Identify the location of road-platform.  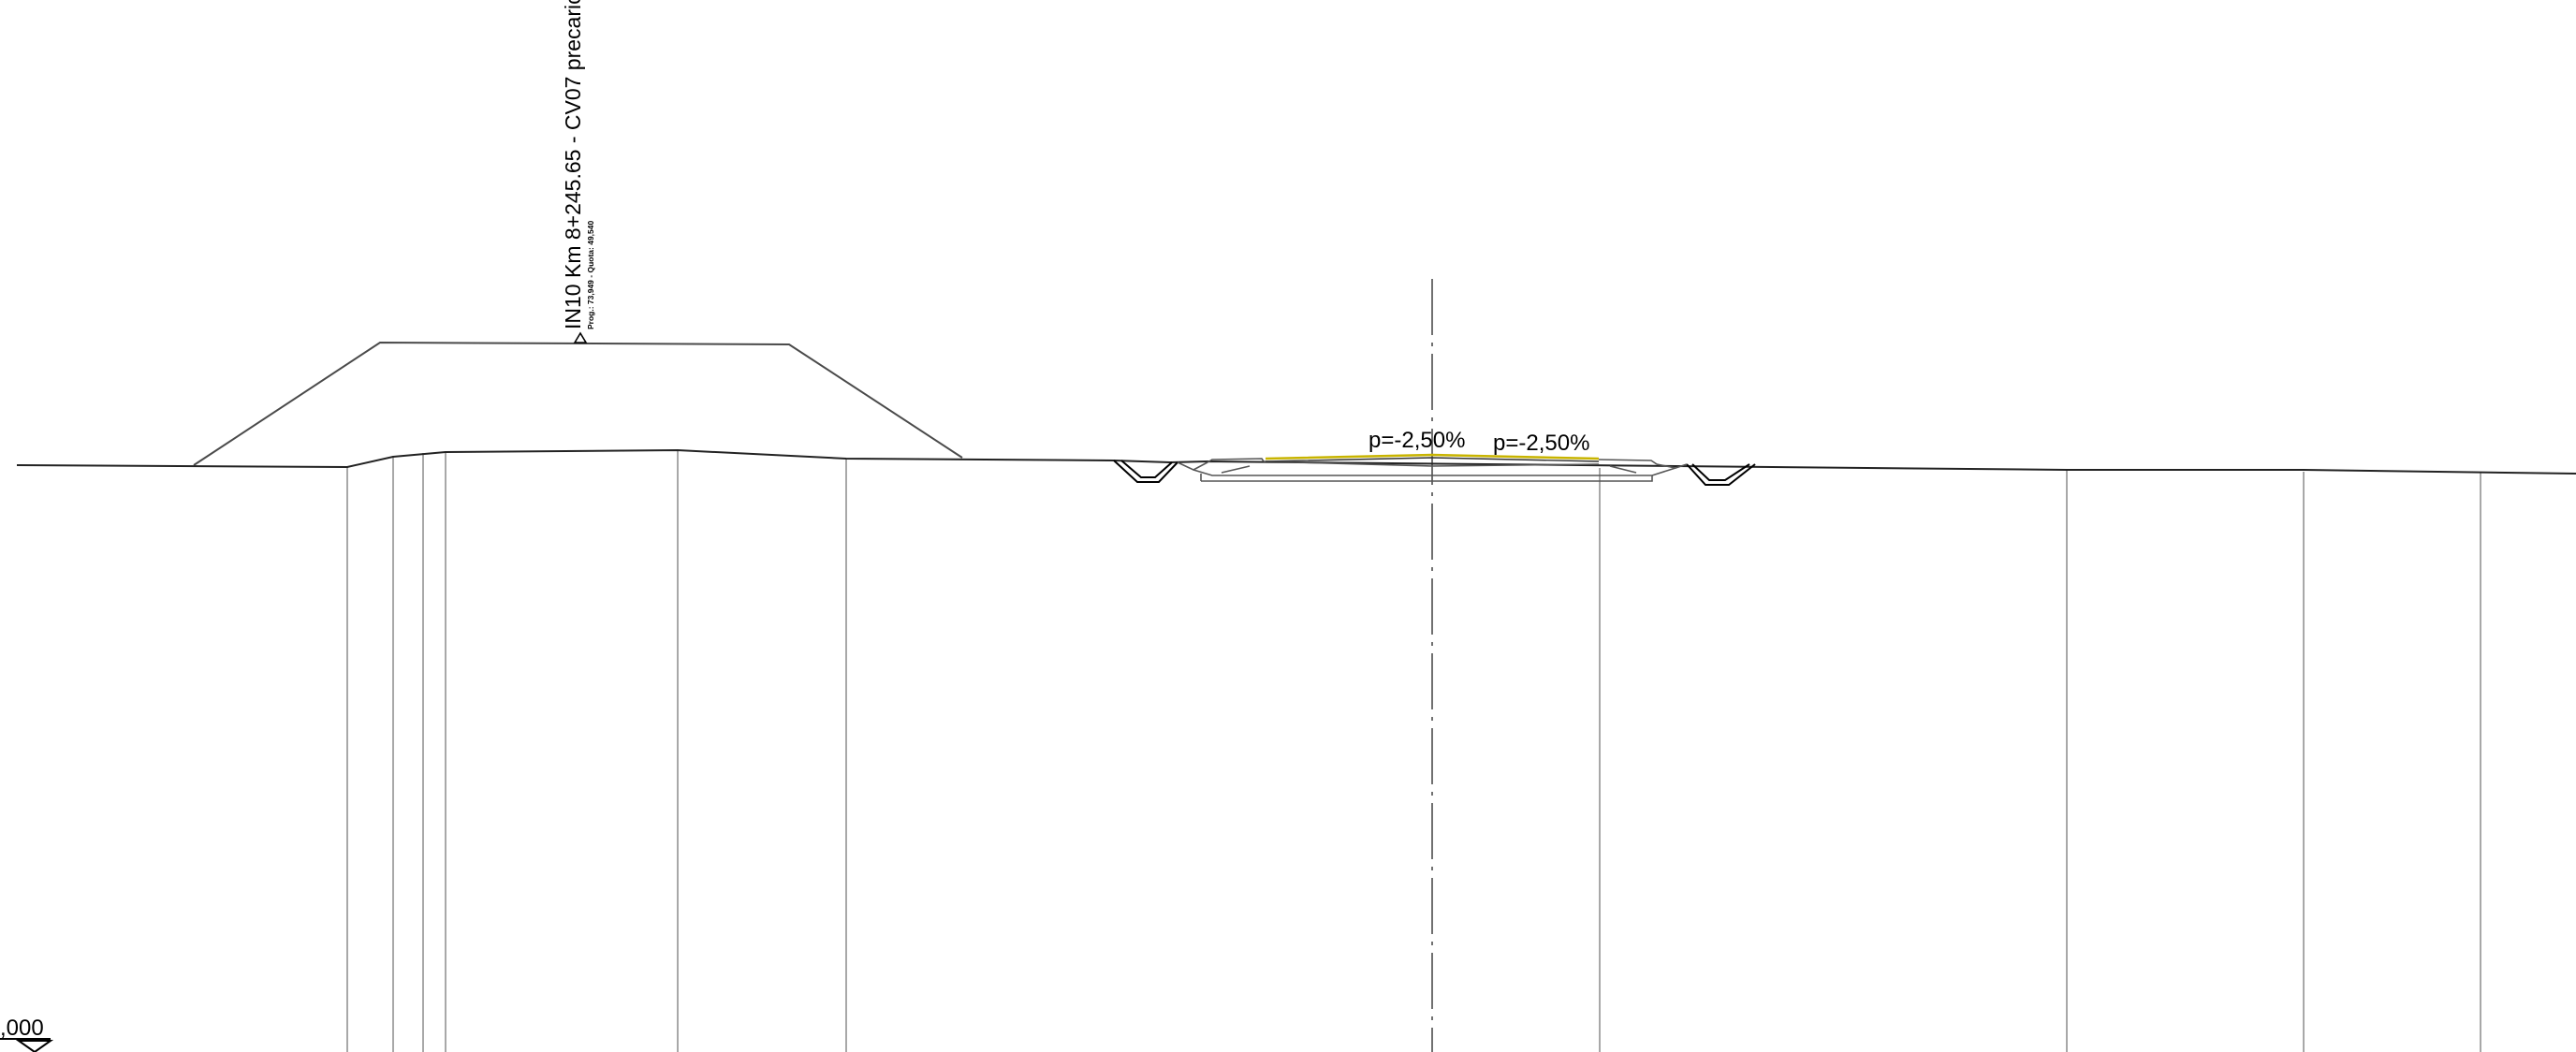
(1432, 470).